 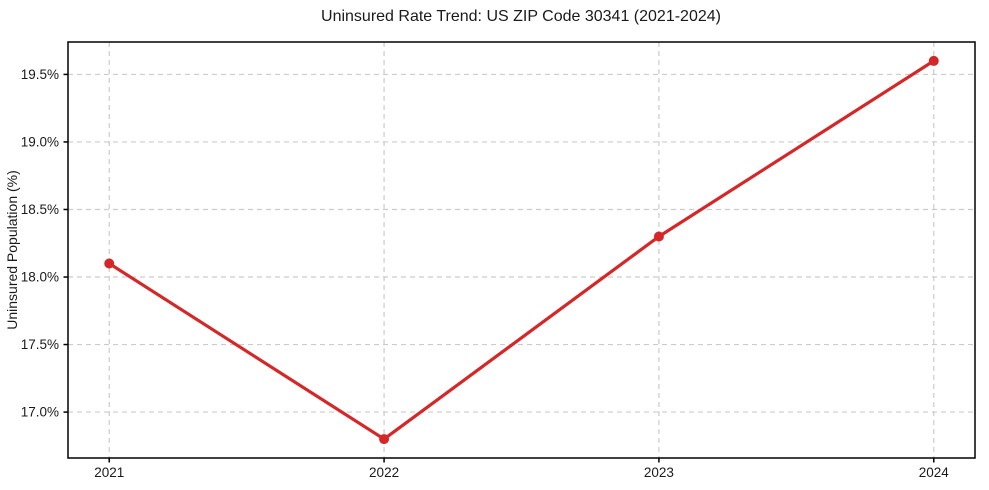 I want to click on data-point-2023, so click(x=658, y=236).